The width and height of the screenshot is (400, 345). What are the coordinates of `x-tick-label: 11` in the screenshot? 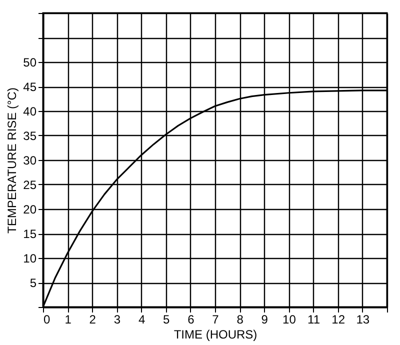 It's located at (314, 319).